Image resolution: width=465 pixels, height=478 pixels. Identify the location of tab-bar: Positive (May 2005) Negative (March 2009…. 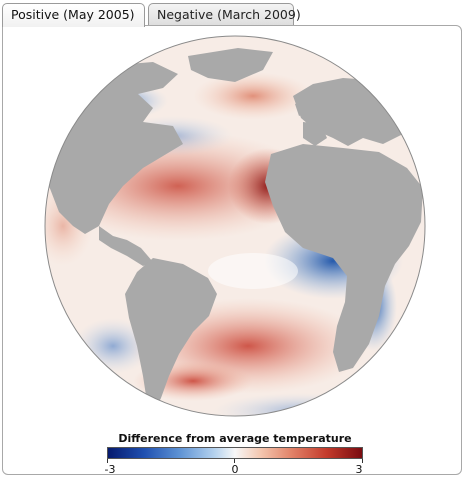
(232, 13).